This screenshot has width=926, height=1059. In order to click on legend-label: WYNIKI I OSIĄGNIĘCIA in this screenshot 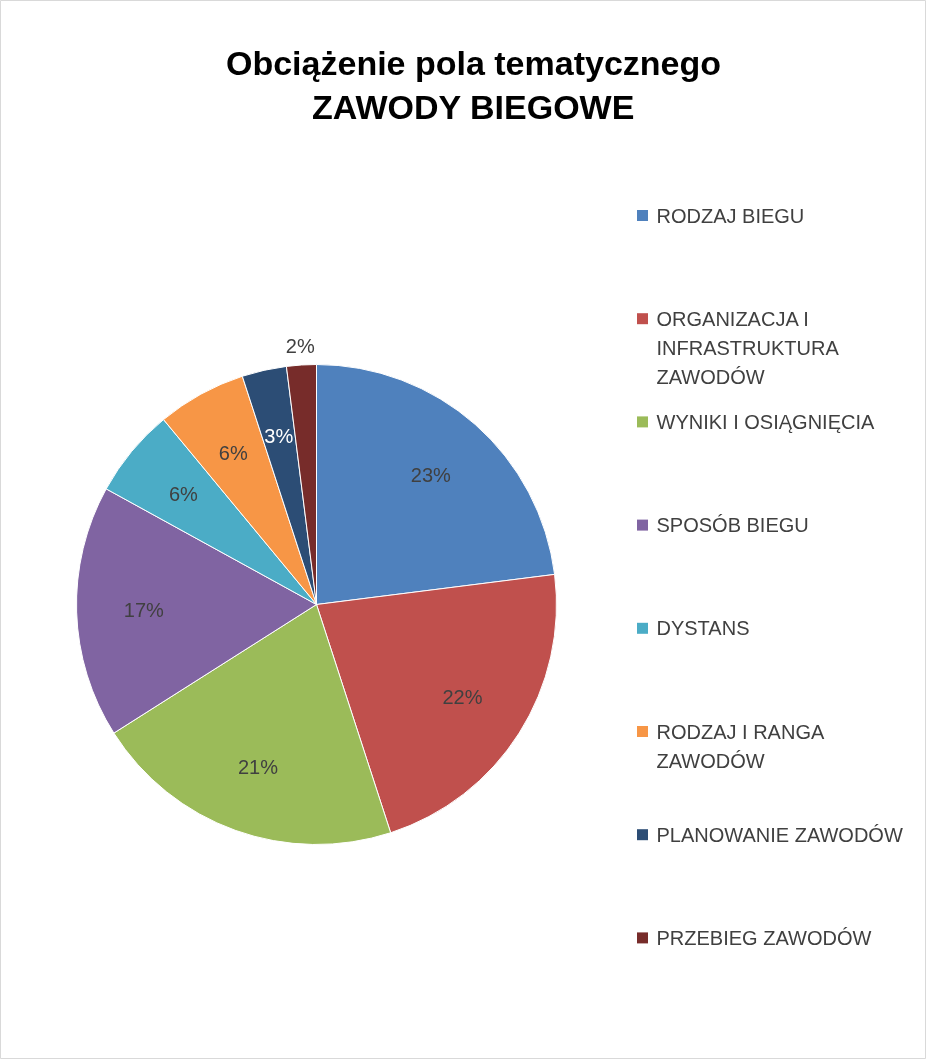, I will do `click(765, 421)`.